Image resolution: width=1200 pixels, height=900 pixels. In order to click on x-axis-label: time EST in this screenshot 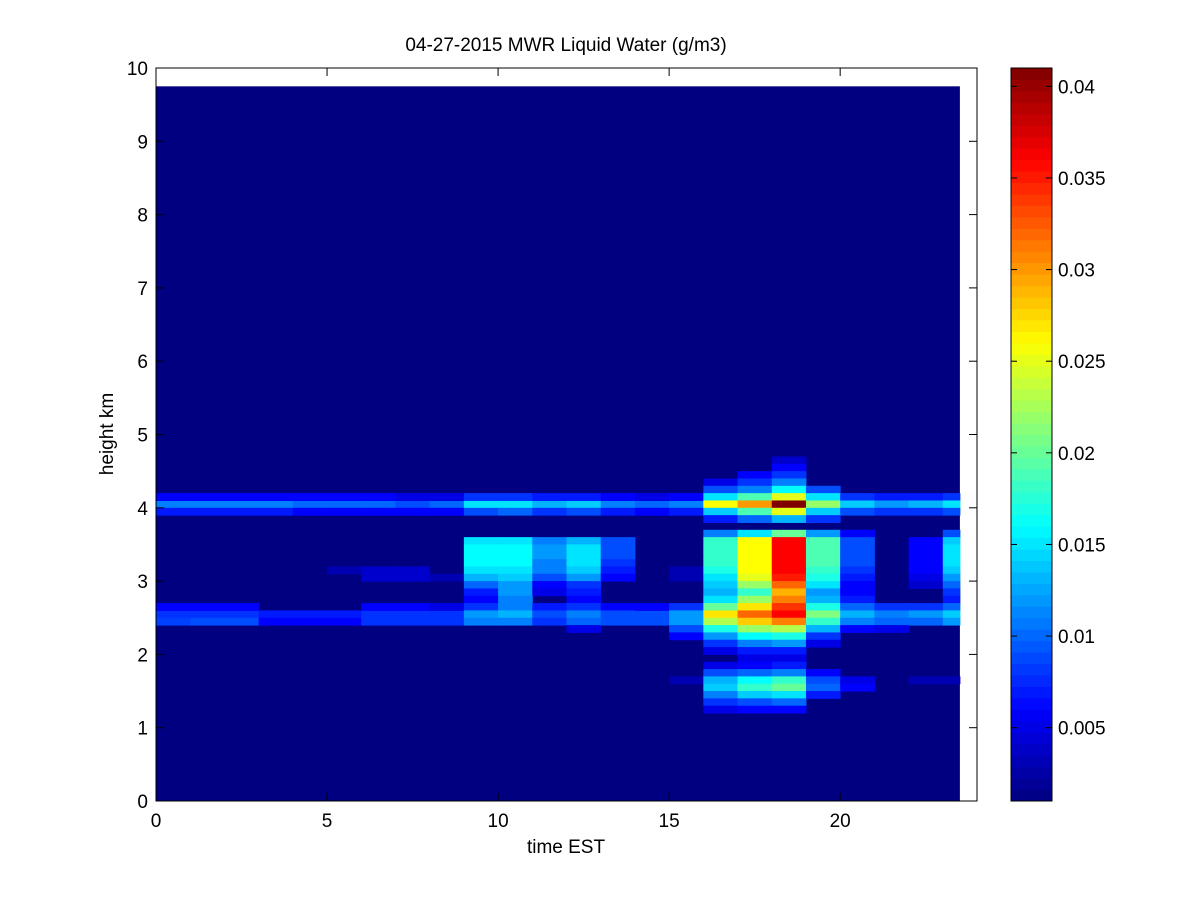, I will do `click(566, 847)`.